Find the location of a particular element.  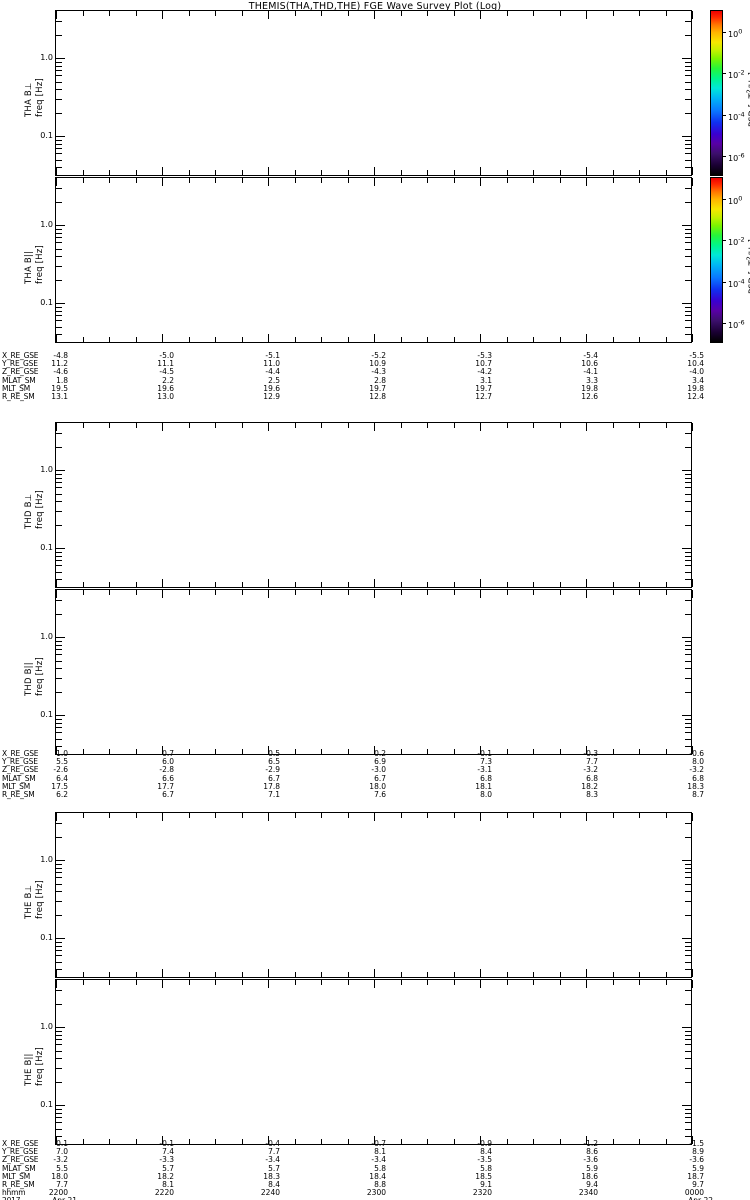

ephemeris-value: 12.8 is located at coordinates (377, 396).